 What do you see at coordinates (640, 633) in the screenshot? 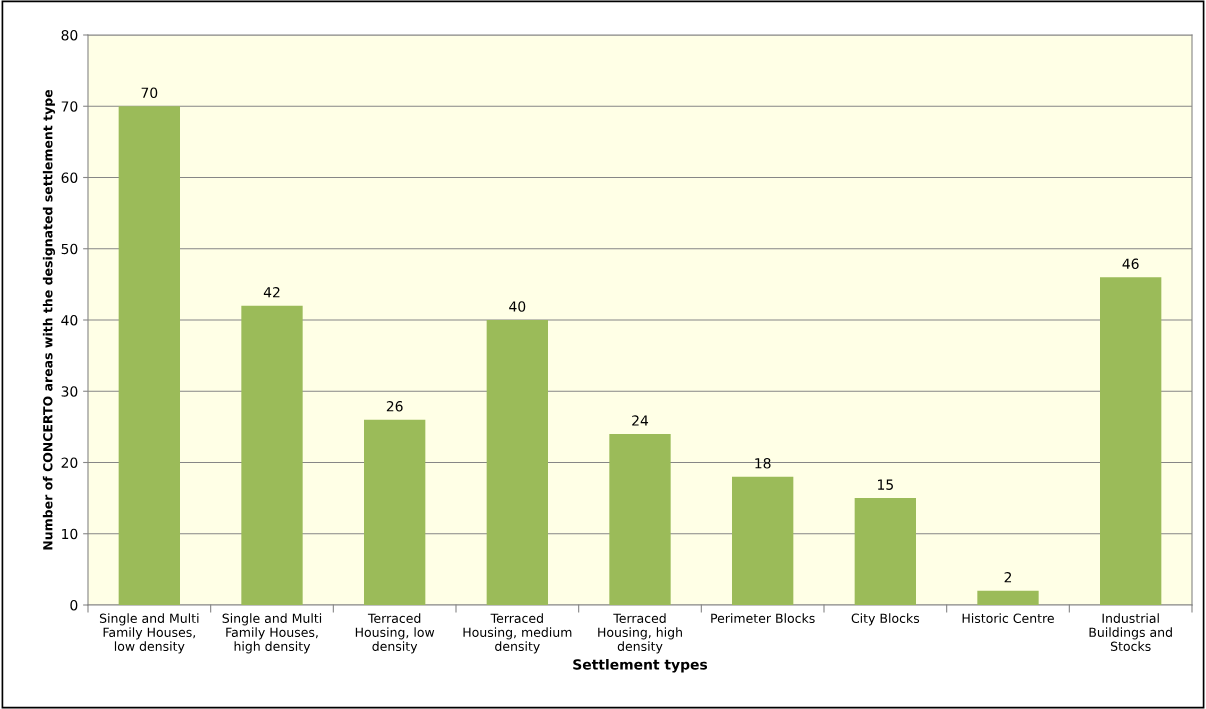
I see `x-tick-label: Terraced Housing, high density` at bounding box center [640, 633].